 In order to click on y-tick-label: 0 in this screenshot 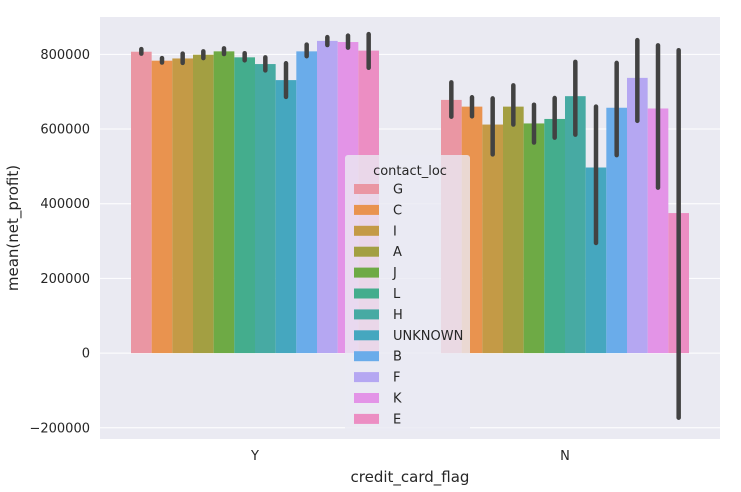, I will do `click(86, 354)`.